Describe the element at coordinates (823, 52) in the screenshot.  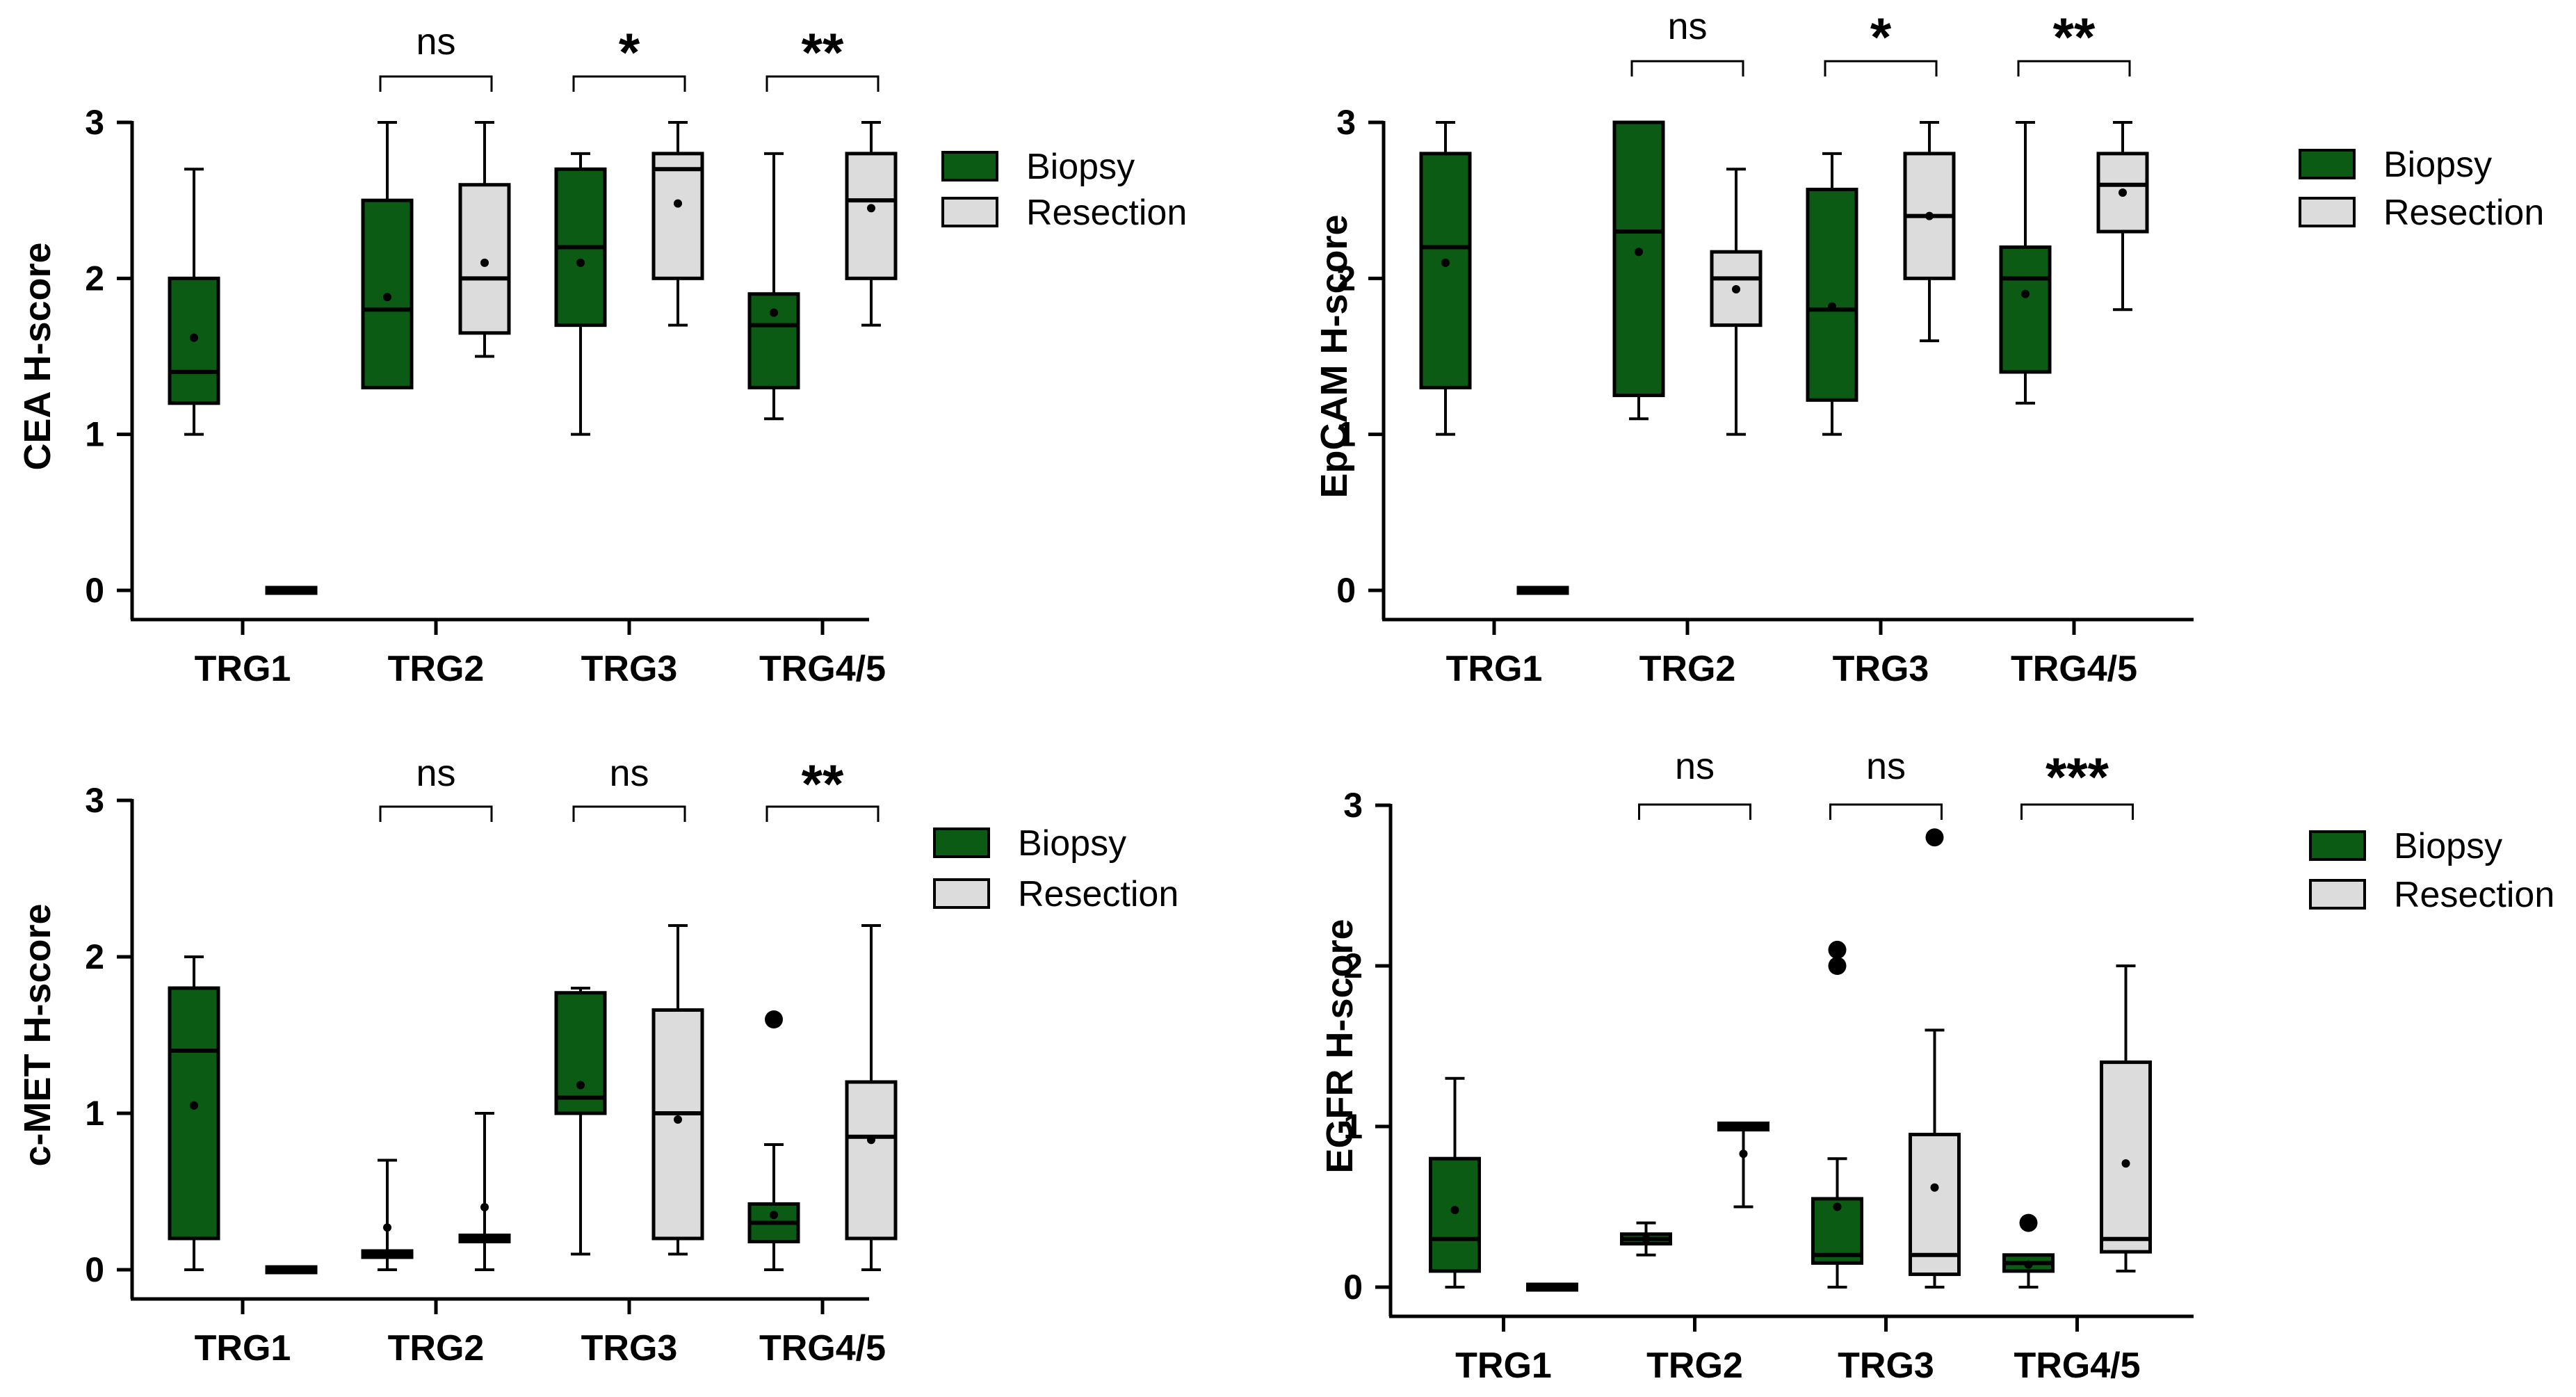
I see `significance-label: **` at that location.